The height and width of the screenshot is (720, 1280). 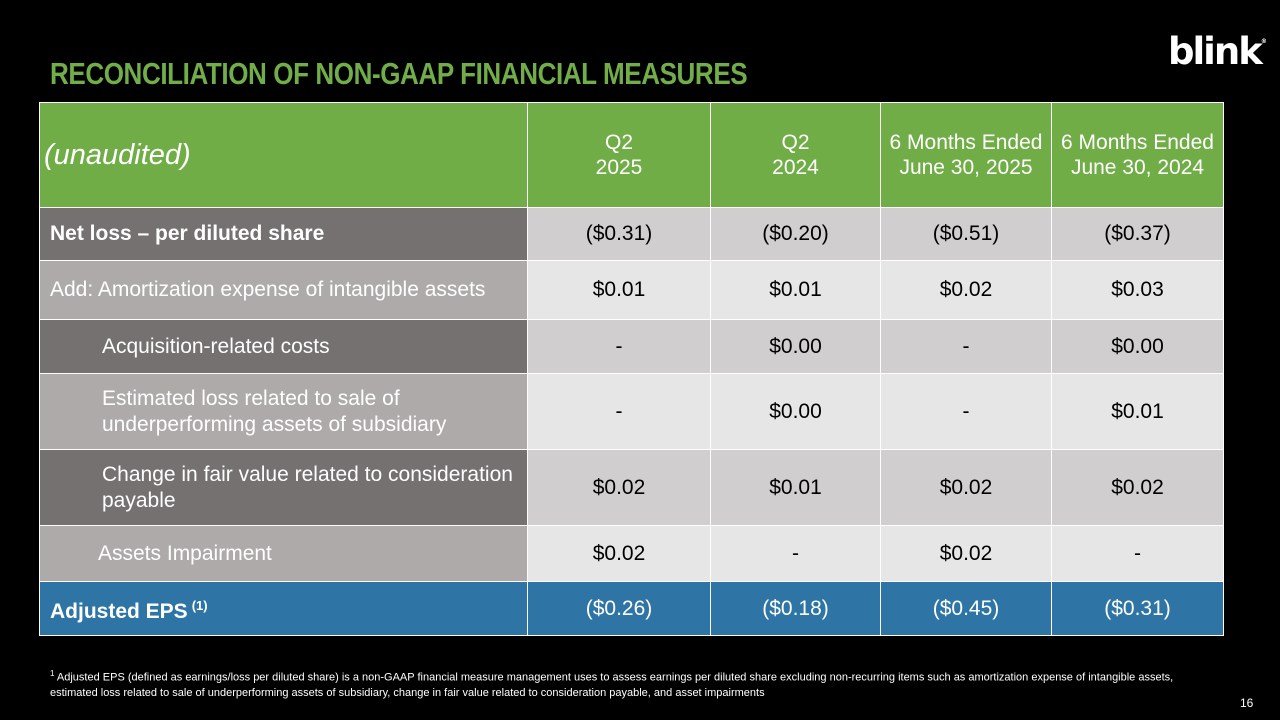 What do you see at coordinates (795, 155) in the screenshot?
I see `column-header-q2-2024: Q2 2024` at bounding box center [795, 155].